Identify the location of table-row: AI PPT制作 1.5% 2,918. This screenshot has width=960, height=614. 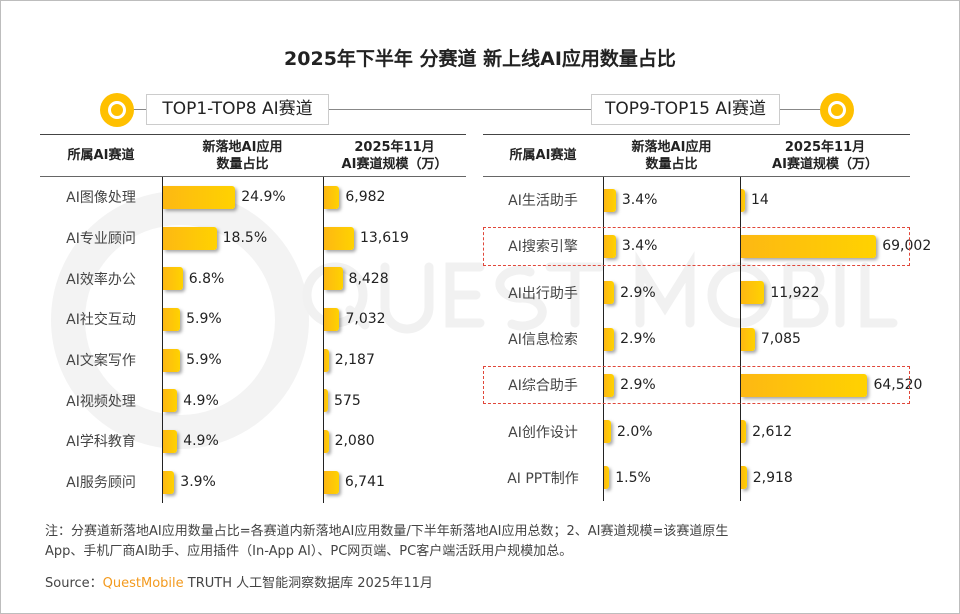
(696, 478).